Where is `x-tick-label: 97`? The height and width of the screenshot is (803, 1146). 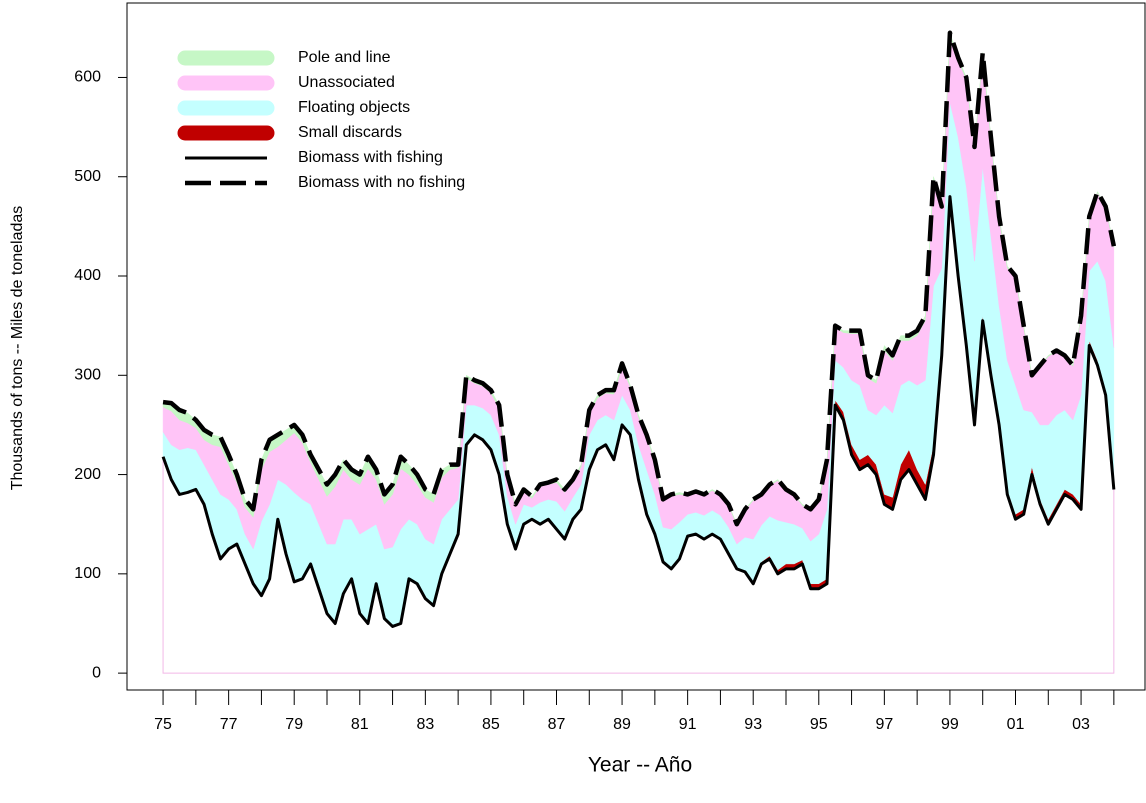 x-tick-label: 97 is located at coordinates (884, 724).